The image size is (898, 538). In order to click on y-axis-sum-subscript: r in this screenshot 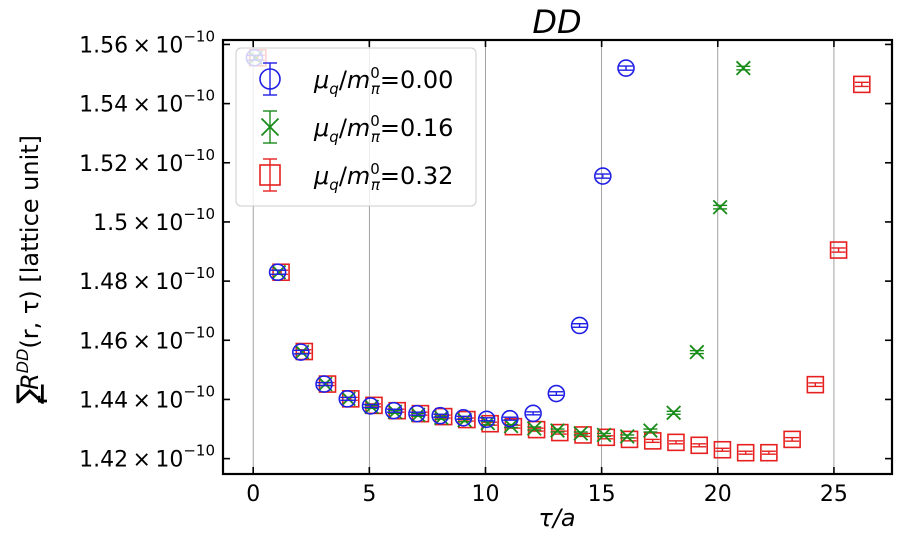, I will do `click(41, 400)`.